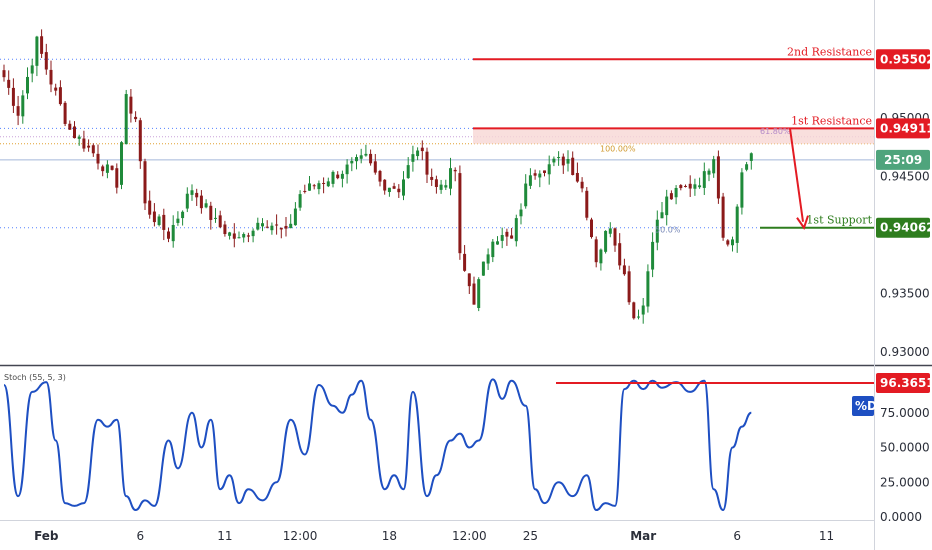 This screenshot has height=550, width=932. I want to click on time-tick-label: 11, so click(826, 536).